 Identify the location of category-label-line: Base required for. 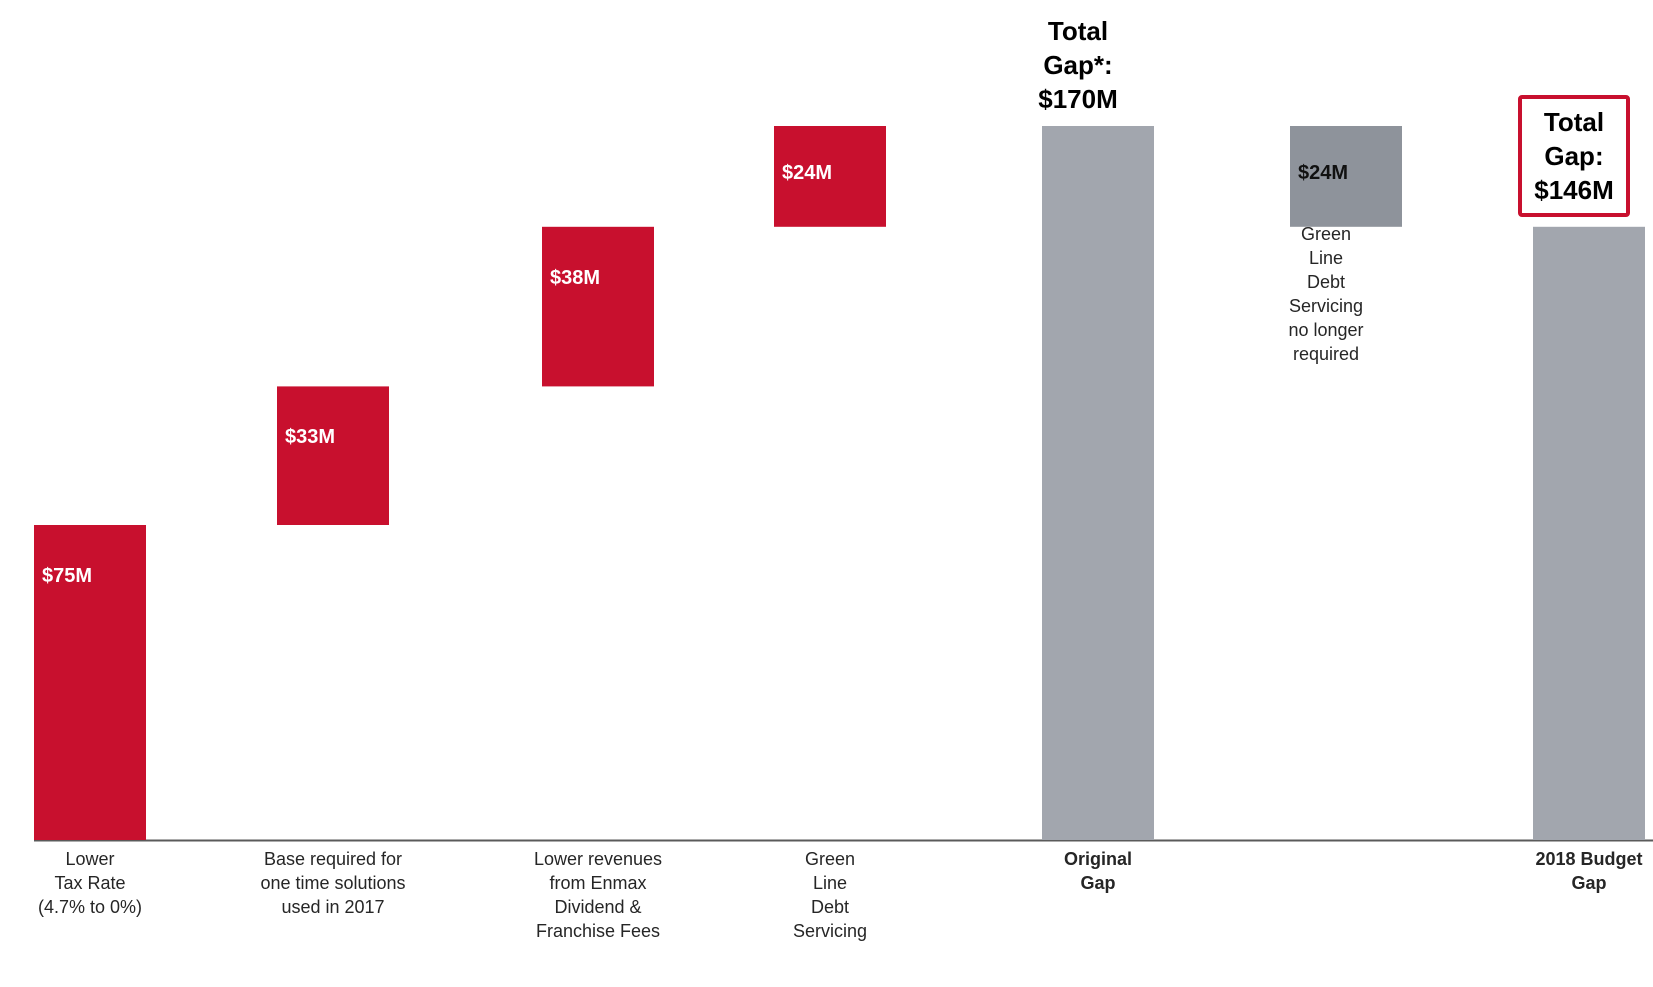
(333, 859).